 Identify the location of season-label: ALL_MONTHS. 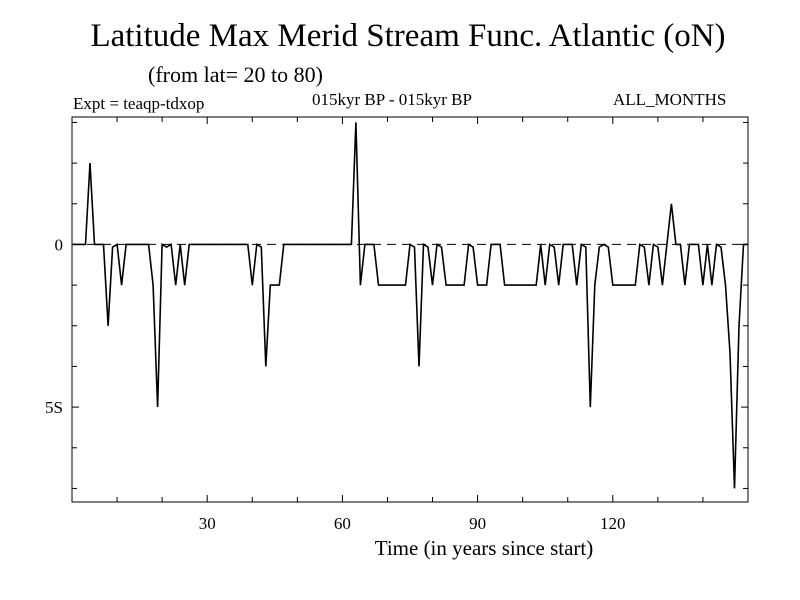
(670, 99).